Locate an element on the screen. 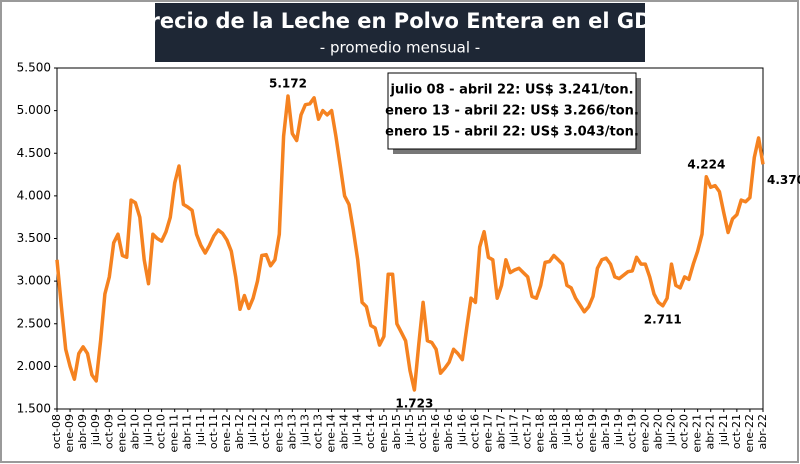 This screenshot has height=464, width=800. x-tick-label: abr-16 is located at coordinates (448, 432).